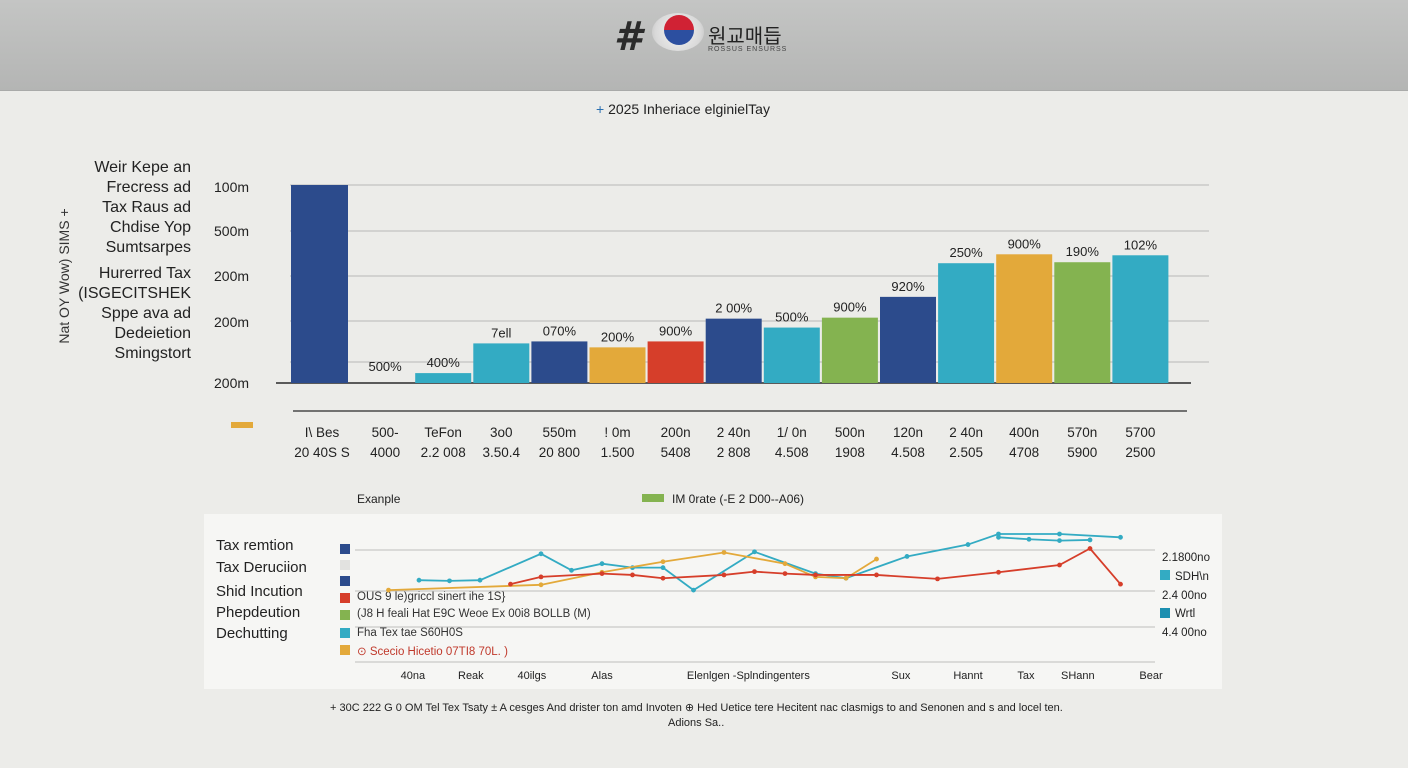  What do you see at coordinates (258, 612) in the screenshot?
I see `series-label: Phepdeution` at bounding box center [258, 612].